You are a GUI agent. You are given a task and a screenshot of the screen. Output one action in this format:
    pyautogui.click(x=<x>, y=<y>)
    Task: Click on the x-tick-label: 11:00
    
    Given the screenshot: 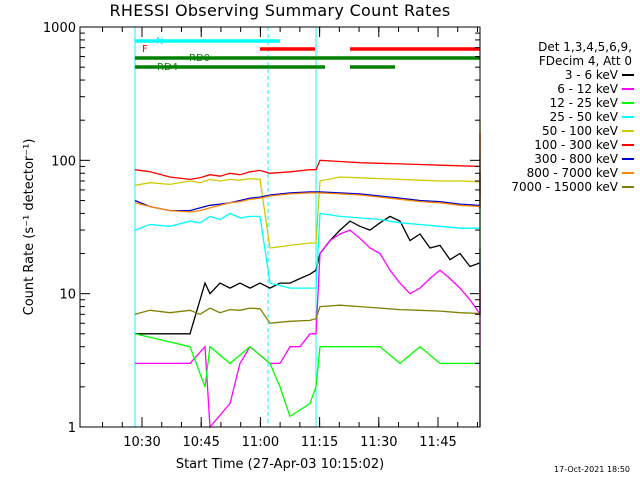 What is the action you would take?
    pyautogui.click(x=260, y=442)
    